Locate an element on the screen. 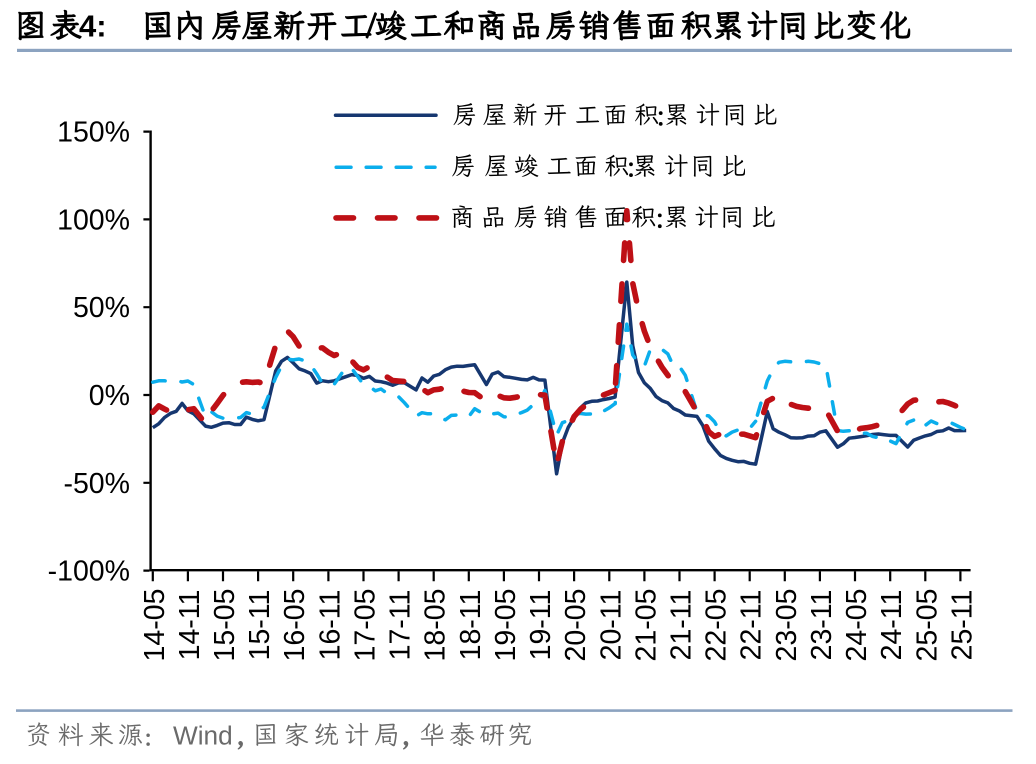  svg-text: 22-05 is located at coordinates (717, 625).